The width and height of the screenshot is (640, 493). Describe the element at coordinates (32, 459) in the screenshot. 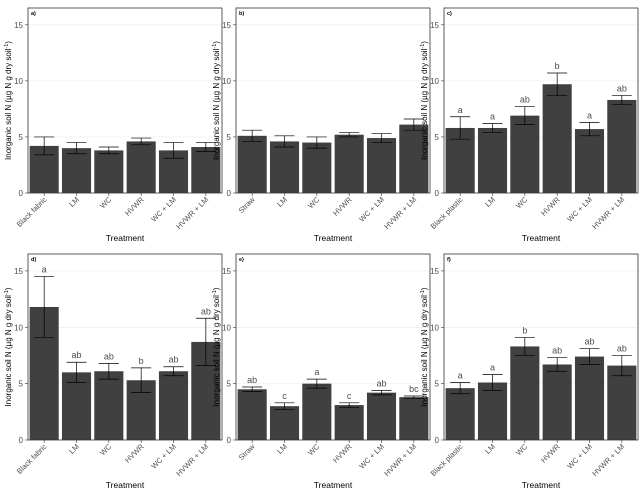

I see `x-tick-label: Black fabric` at that location.